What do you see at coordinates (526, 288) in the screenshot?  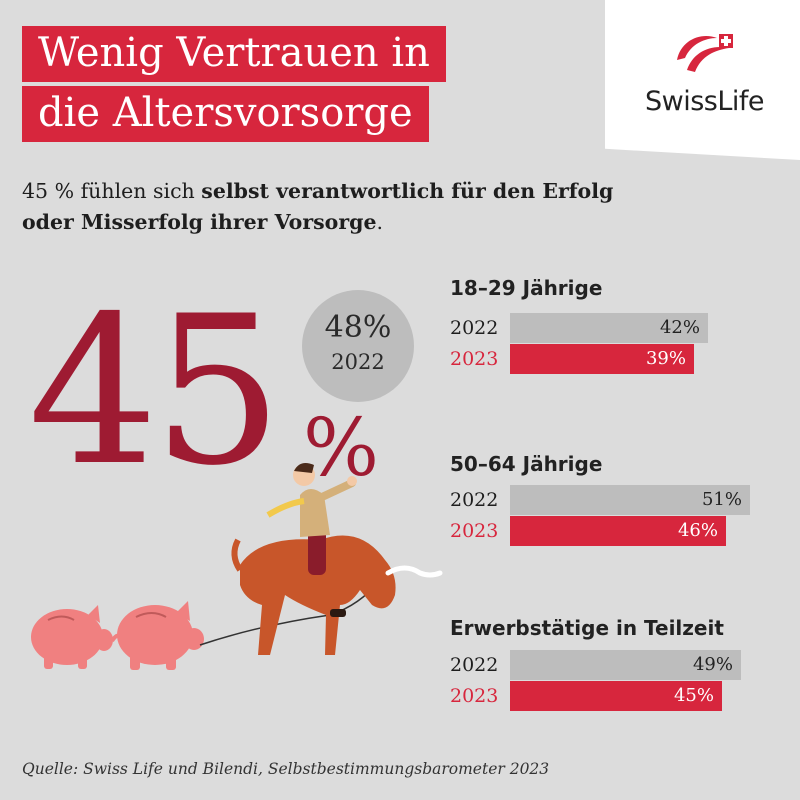 I see `group-title-1: 18–29 Jährige` at bounding box center [526, 288].